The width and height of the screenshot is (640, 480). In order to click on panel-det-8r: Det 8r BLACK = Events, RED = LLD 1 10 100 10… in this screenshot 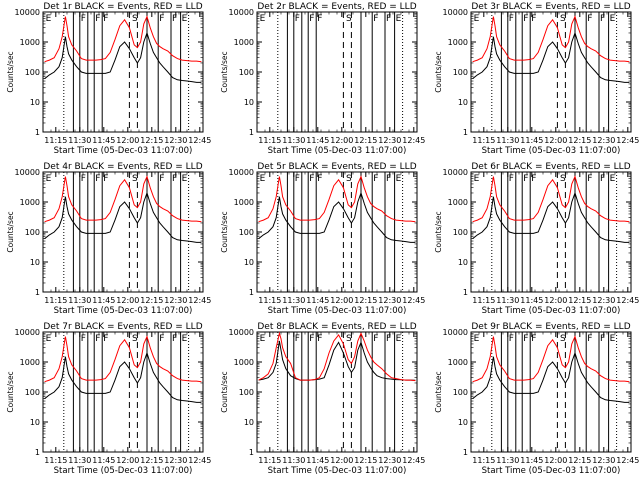, I will do `click(322, 399)`.